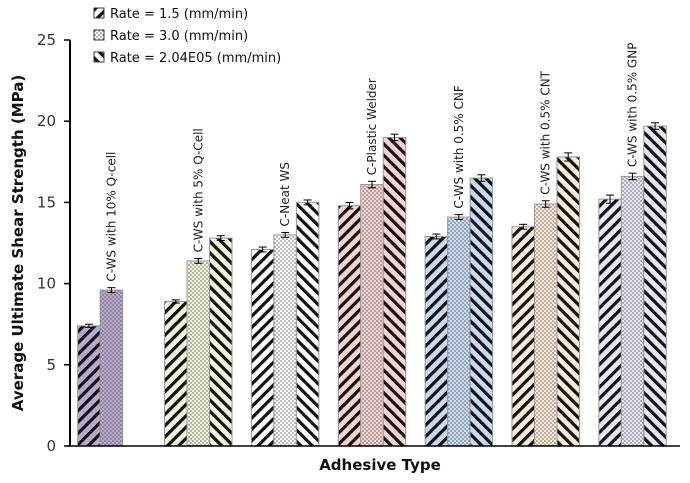  I want to click on category-label: C-Neat WS, so click(285, 194).